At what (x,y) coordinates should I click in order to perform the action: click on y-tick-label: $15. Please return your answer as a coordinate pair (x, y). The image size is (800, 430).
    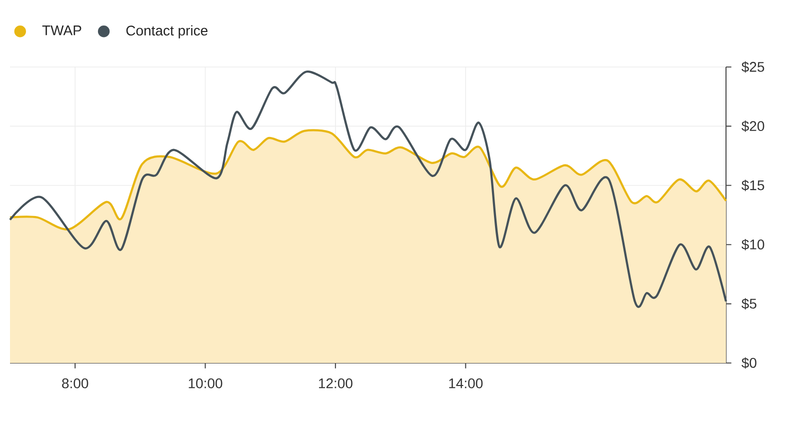
    Looking at the image, I should click on (753, 186).